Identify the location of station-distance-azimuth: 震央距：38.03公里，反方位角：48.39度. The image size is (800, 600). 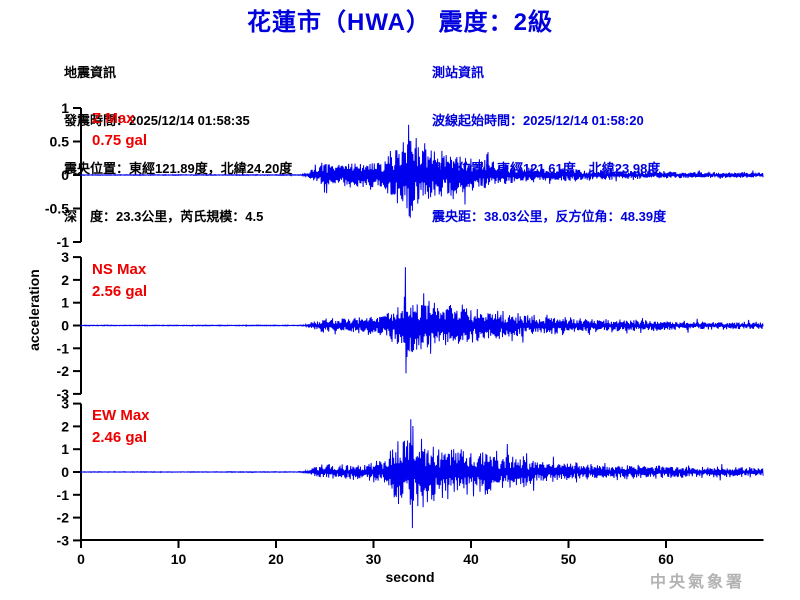
(549, 216).